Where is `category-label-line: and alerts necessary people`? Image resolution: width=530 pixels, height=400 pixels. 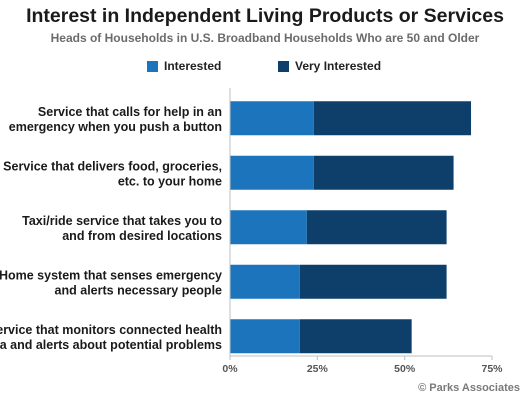
category-label-line: and alerts necessary people is located at coordinates (138, 290).